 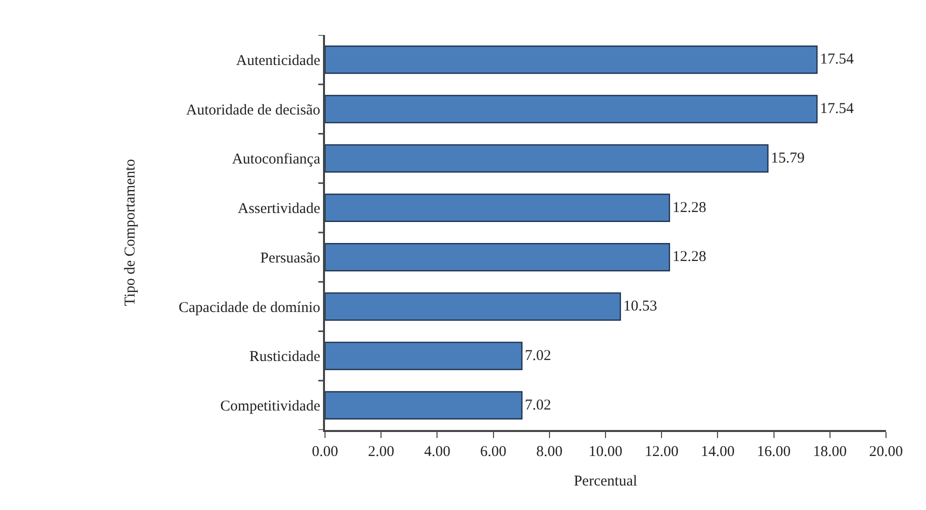 What do you see at coordinates (886, 452) in the screenshot?
I see `x-tick-label: 20.00` at bounding box center [886, 452].